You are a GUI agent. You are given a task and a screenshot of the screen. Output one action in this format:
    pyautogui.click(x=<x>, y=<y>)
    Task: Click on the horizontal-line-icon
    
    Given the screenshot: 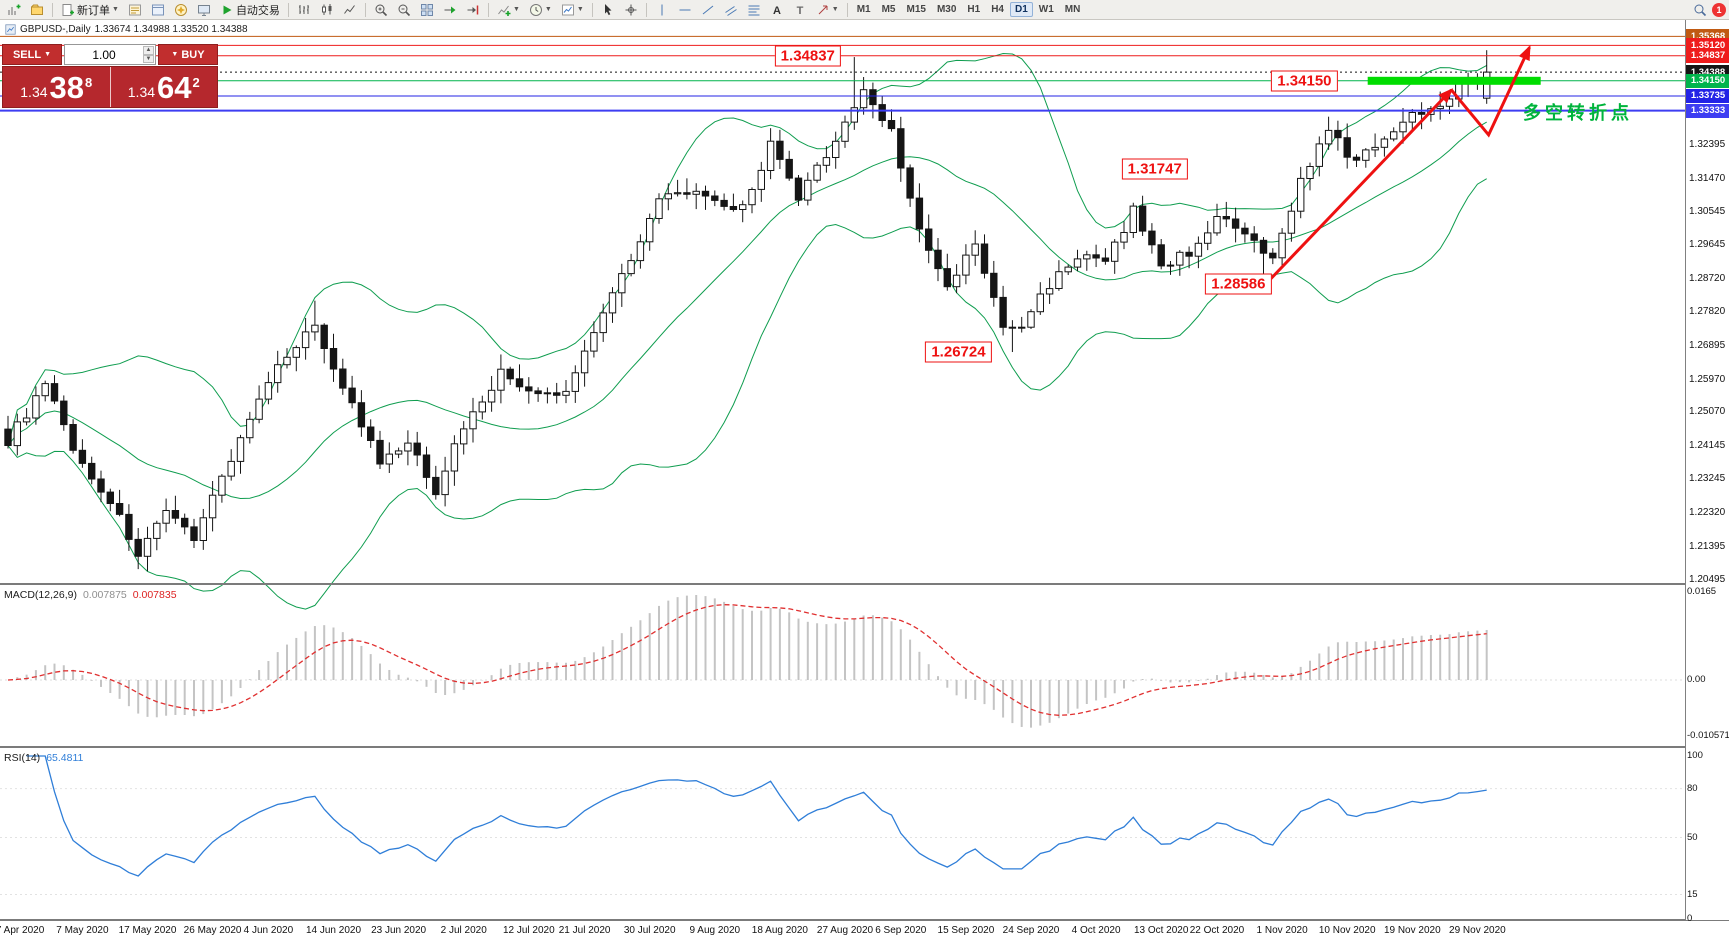 What is the action you would take?
    pyautogui.click(x=685, y=10)
    